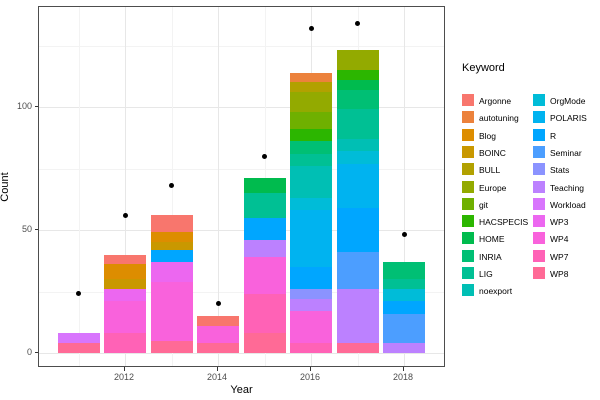 Image resolution: width=600 pixels, height=400 pixels. Describe the element at coordinates (539, 100) in the screenshot. I see `legend-swatch-OrgMode` at that location.